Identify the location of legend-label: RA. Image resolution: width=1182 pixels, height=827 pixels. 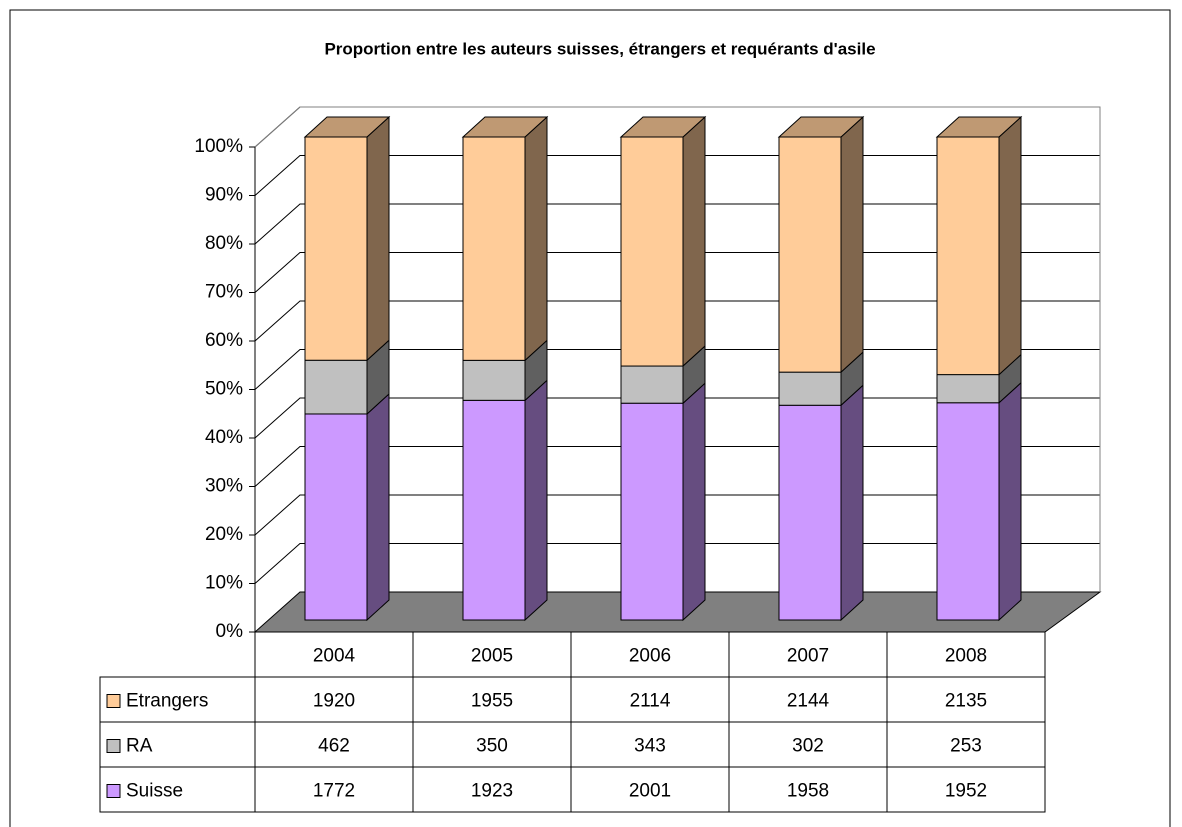
(139, 746).